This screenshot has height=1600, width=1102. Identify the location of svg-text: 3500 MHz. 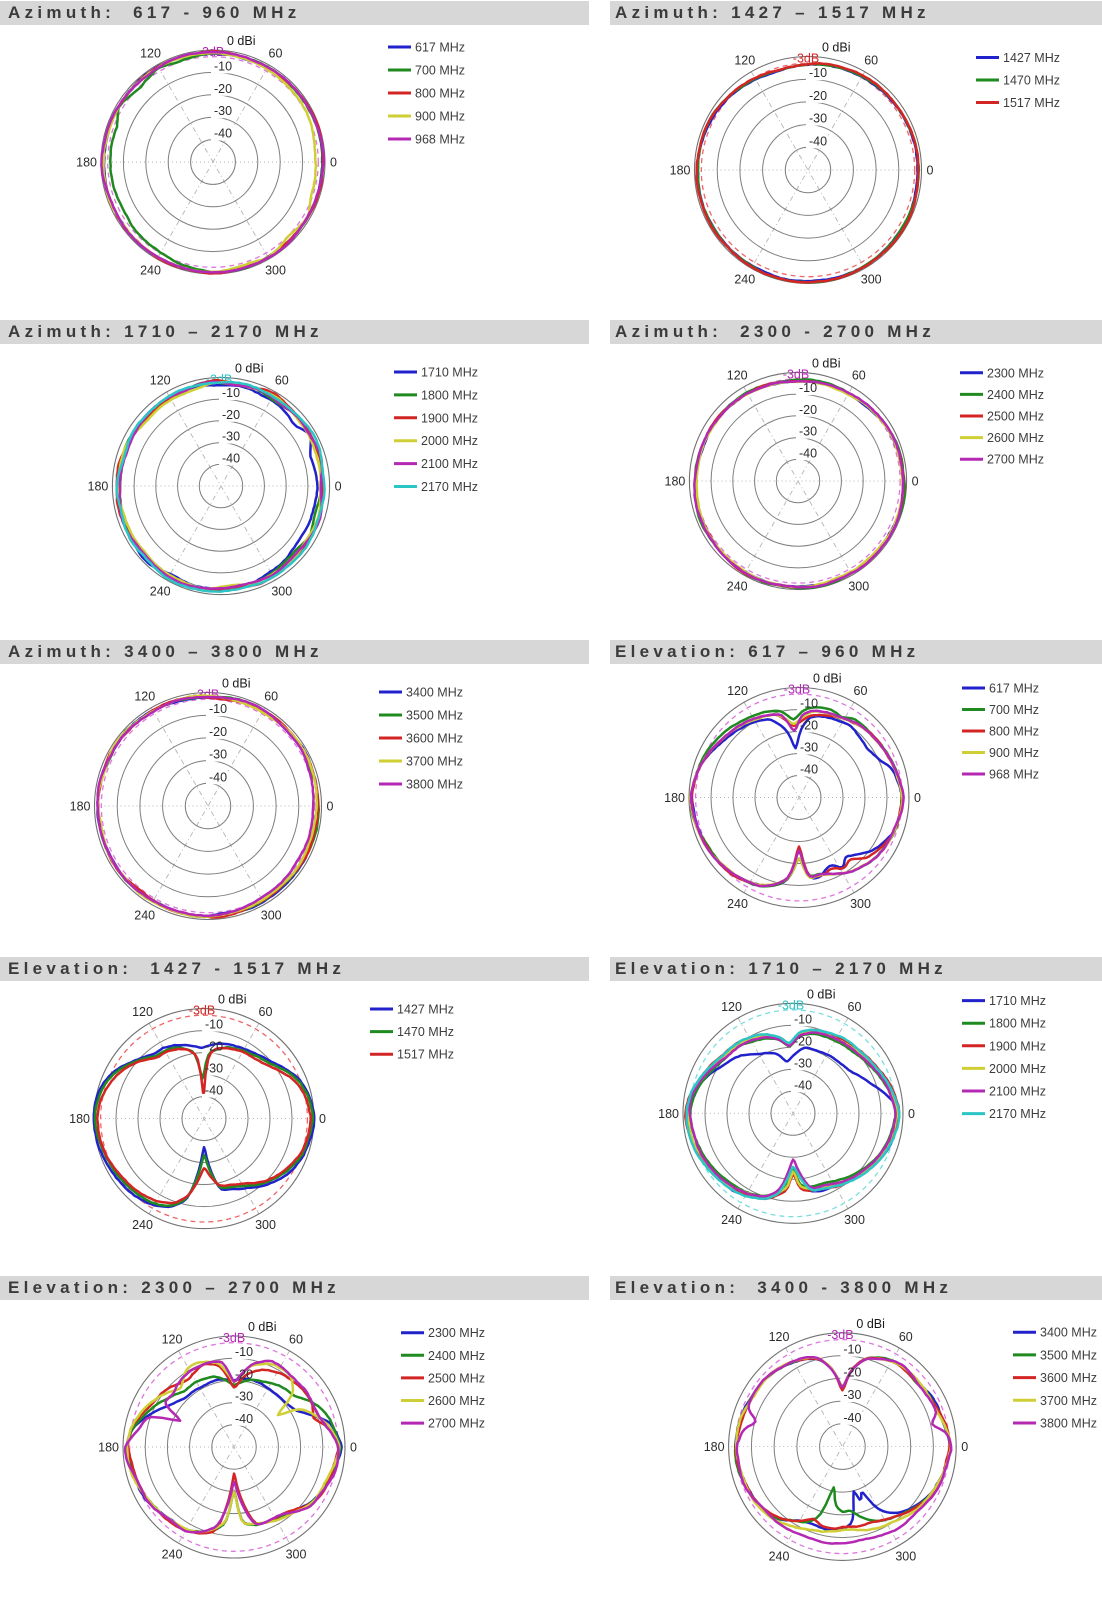
(1068, 1355).